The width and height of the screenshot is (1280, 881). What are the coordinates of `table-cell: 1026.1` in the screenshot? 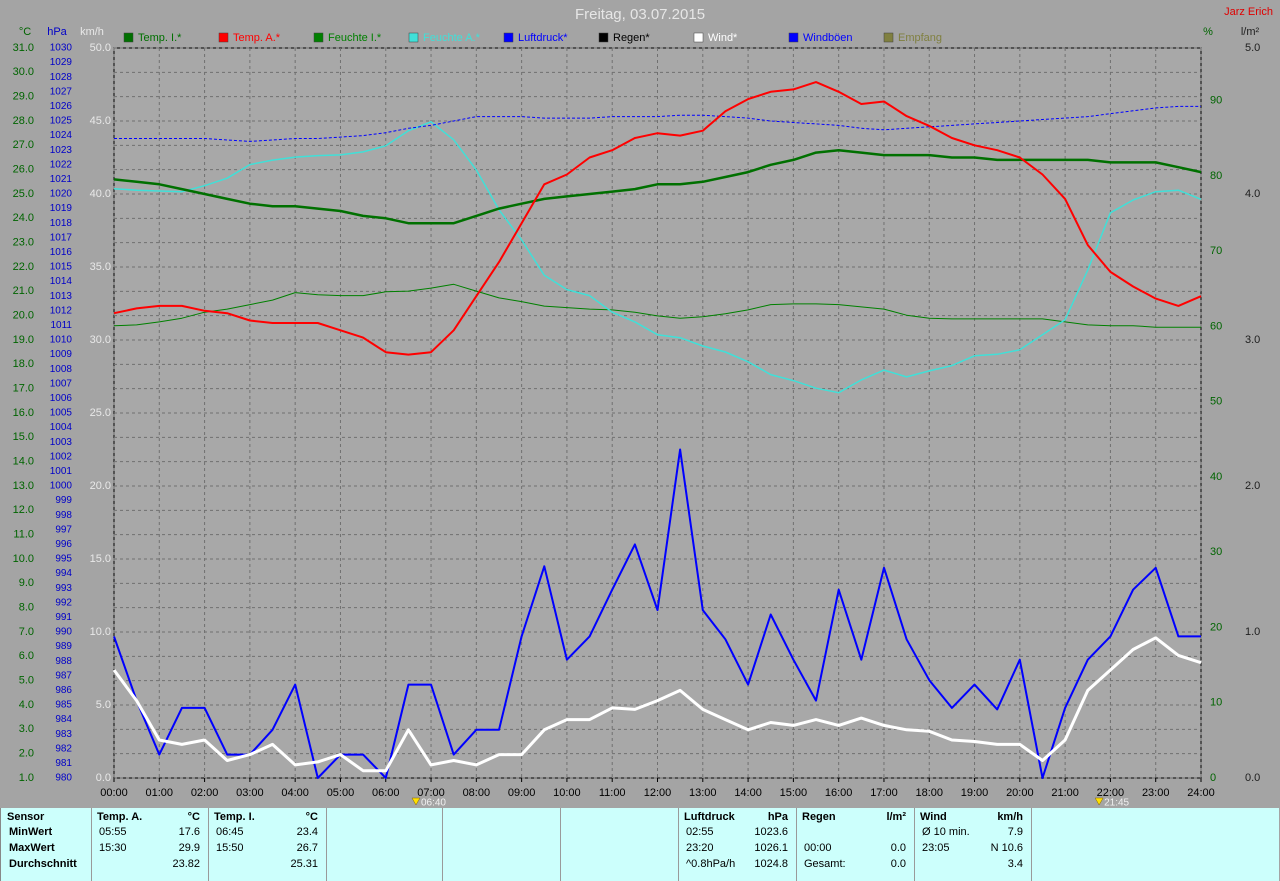 It's located at (771, 848).